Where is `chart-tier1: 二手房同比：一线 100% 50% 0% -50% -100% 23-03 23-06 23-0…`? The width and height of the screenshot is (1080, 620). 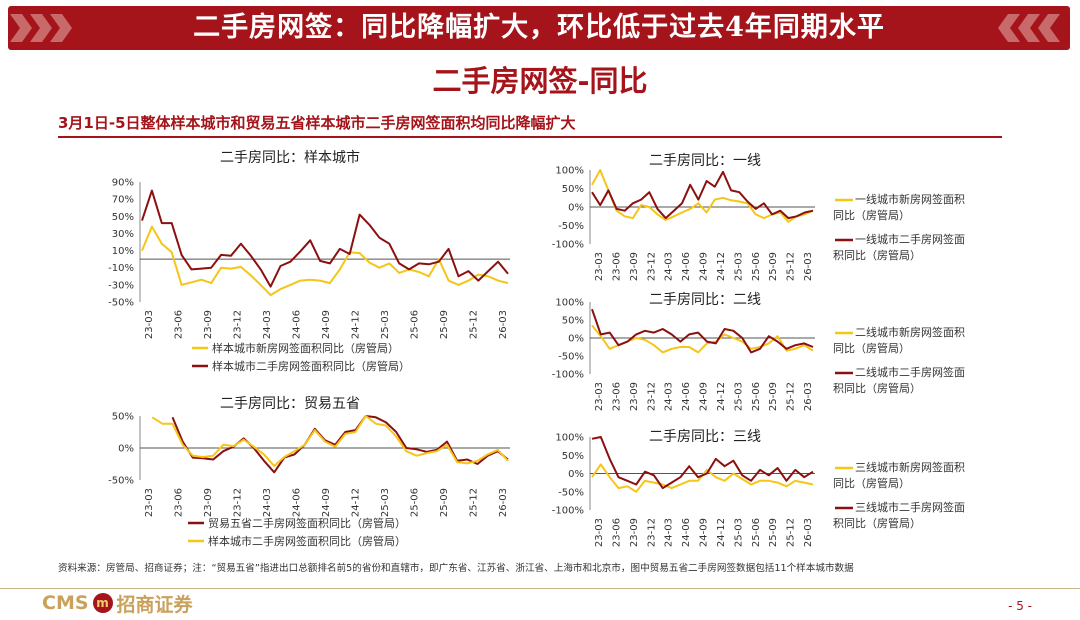
chart-tier1: 二手房同比：一线 100% 50% 0% -50% -100% 23-03 23-06 23-0… is located at coordinates (758, 217).